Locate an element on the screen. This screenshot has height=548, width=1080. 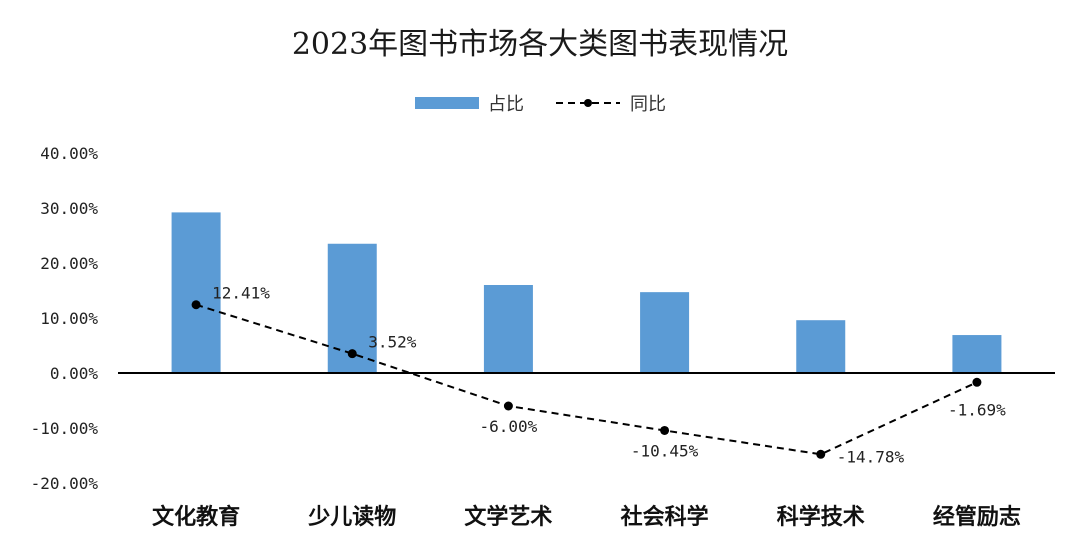
legend-swatch-bar is located at coordinates (447, 103).